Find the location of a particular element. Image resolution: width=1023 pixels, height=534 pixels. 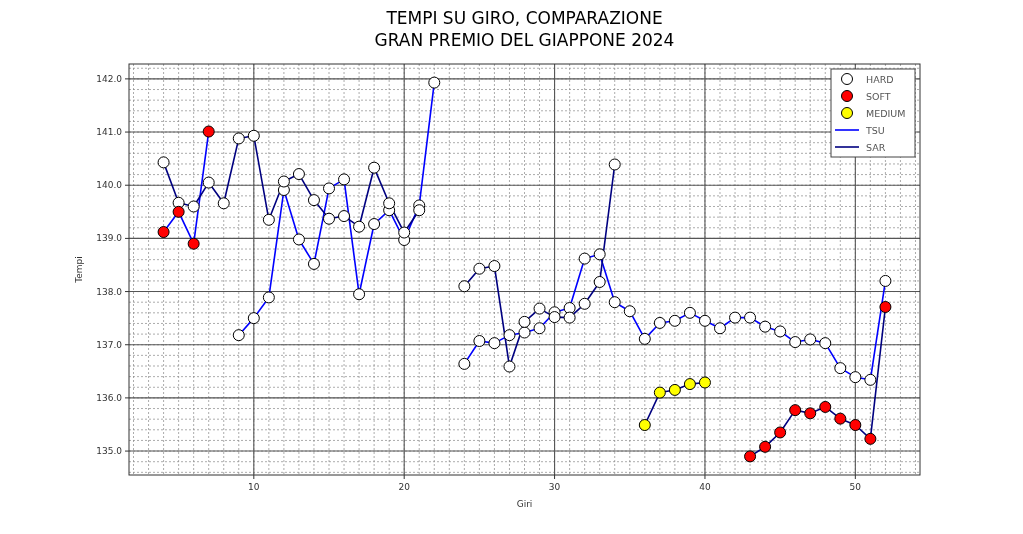

legend-label: SOFT is located at coordinates (878, 96).